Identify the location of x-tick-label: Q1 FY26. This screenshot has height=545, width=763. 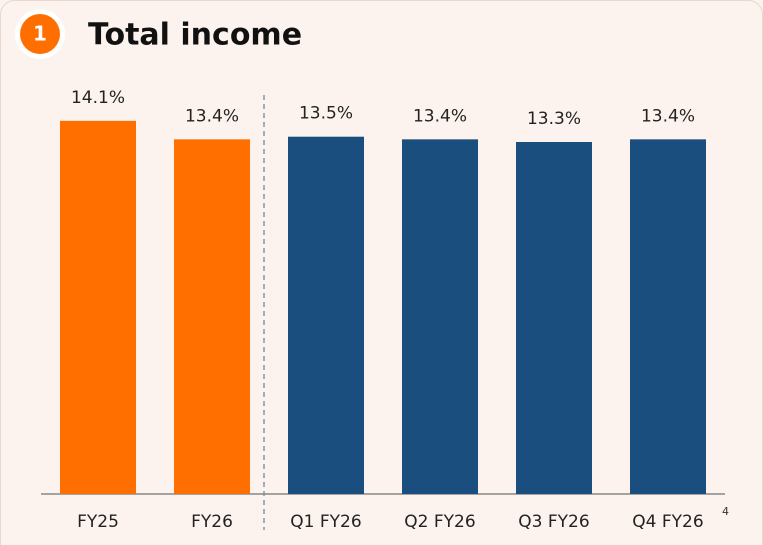
(325, 522).